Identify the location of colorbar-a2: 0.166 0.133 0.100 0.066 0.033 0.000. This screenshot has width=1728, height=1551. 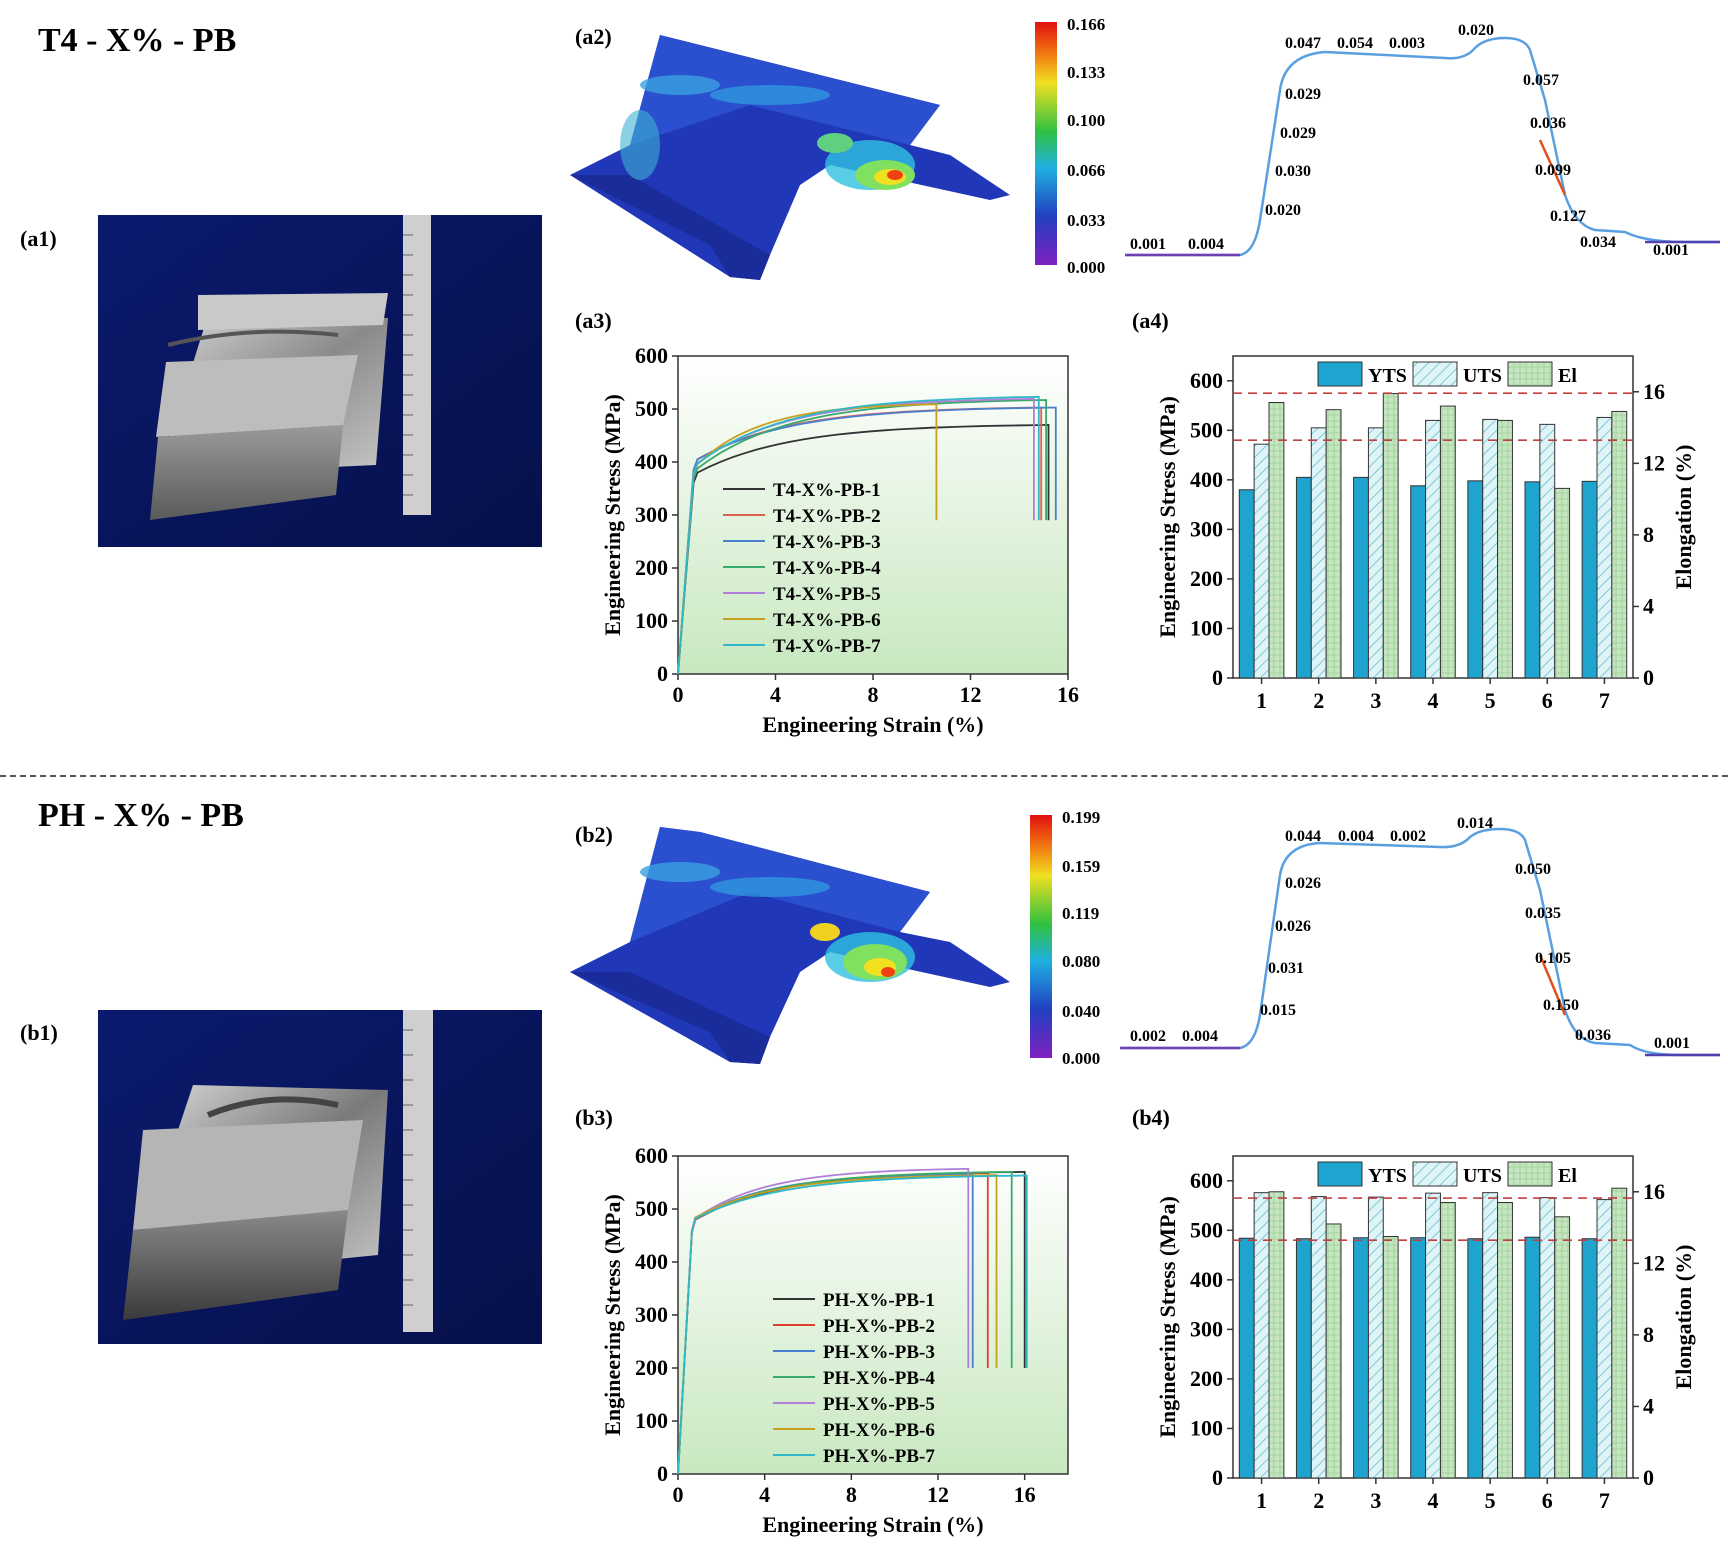
(1100, 146).